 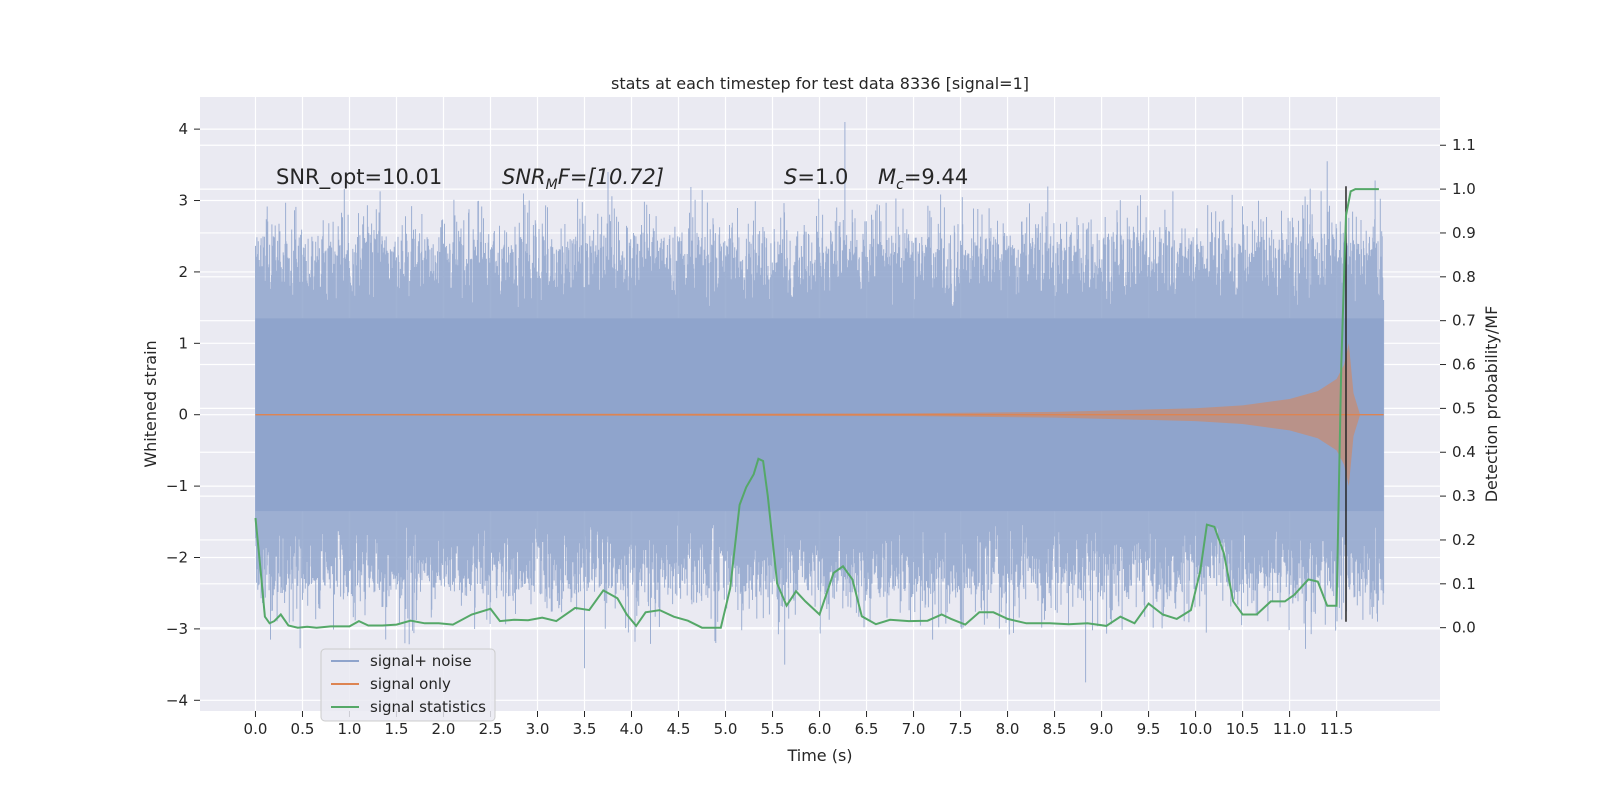 What do you see at coordinates (867, 729) in the screenshot?
I see `x-tick-label: 6.5` at bounding box center [867, 729].